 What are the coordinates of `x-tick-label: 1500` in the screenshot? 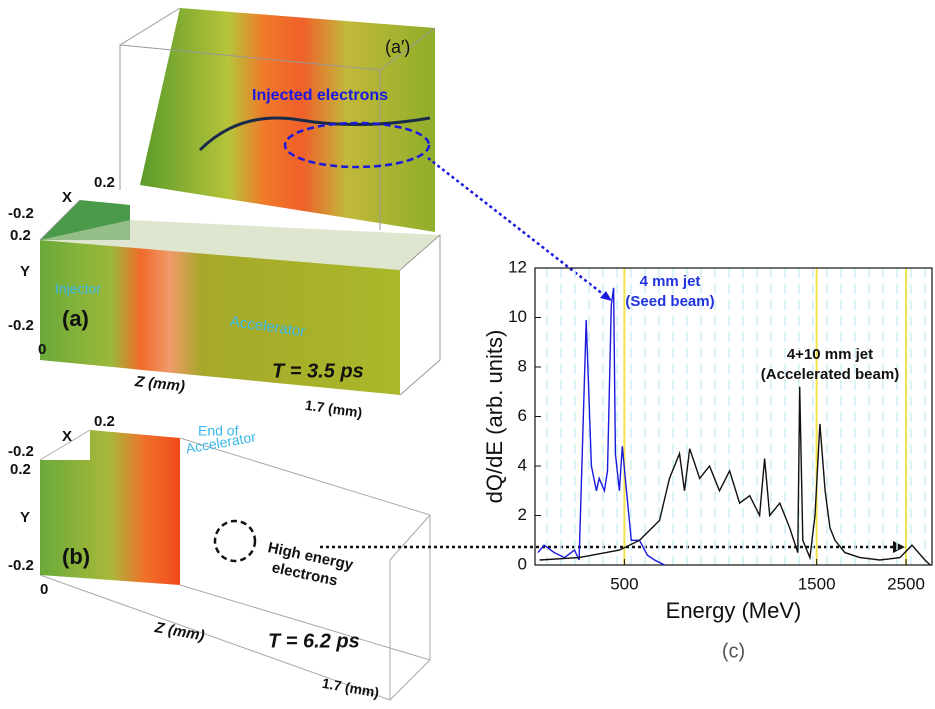 It's located at (817, 583).